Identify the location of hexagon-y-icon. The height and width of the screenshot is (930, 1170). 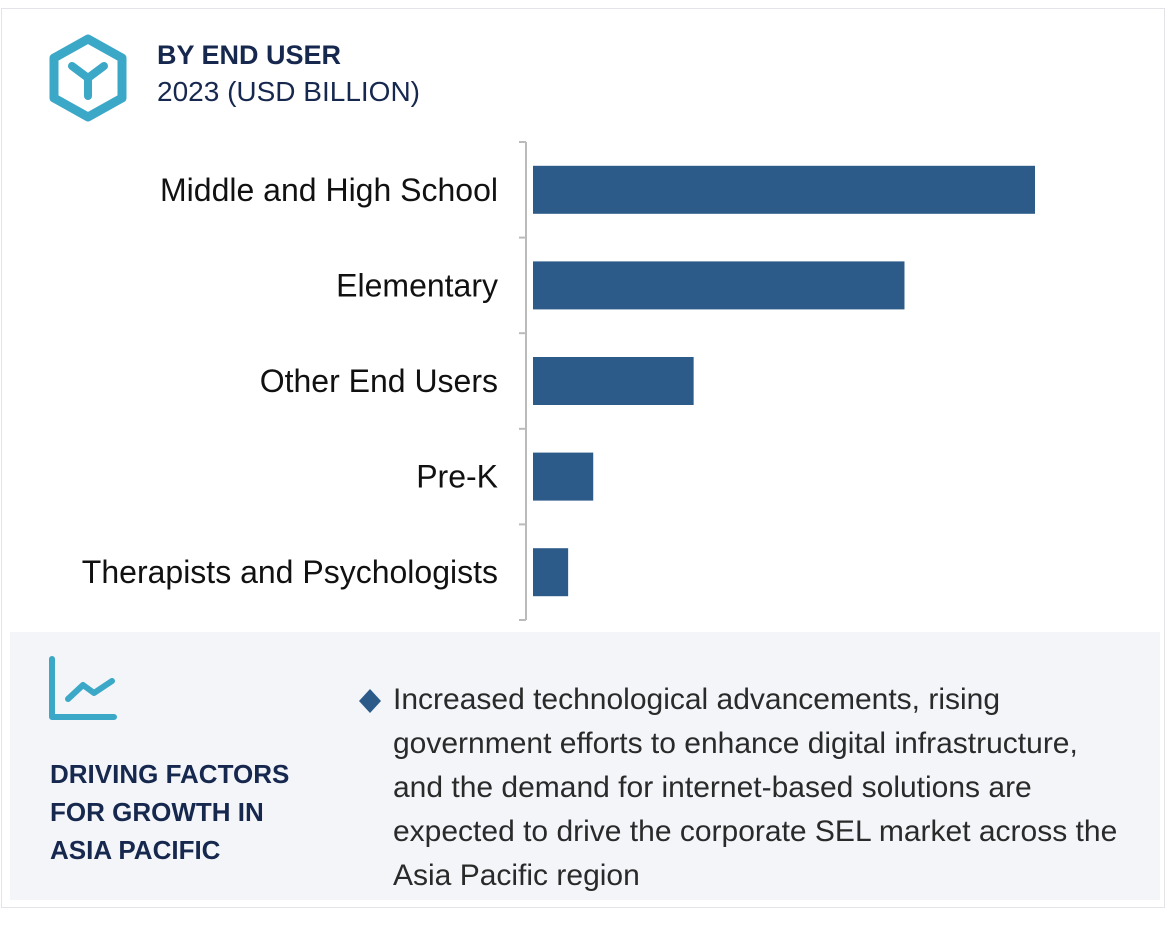
(88, 78).